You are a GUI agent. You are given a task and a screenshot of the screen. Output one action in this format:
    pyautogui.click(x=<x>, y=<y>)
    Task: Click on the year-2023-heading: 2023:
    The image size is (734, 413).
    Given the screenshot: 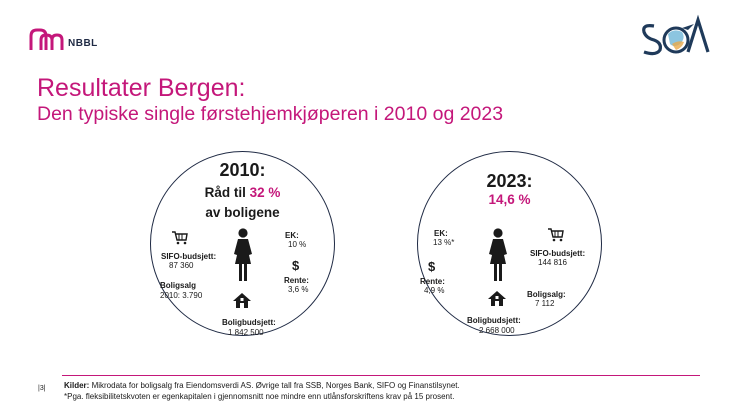 What is the action you would take?
    pyautogui.click(x=509, y=181)
    